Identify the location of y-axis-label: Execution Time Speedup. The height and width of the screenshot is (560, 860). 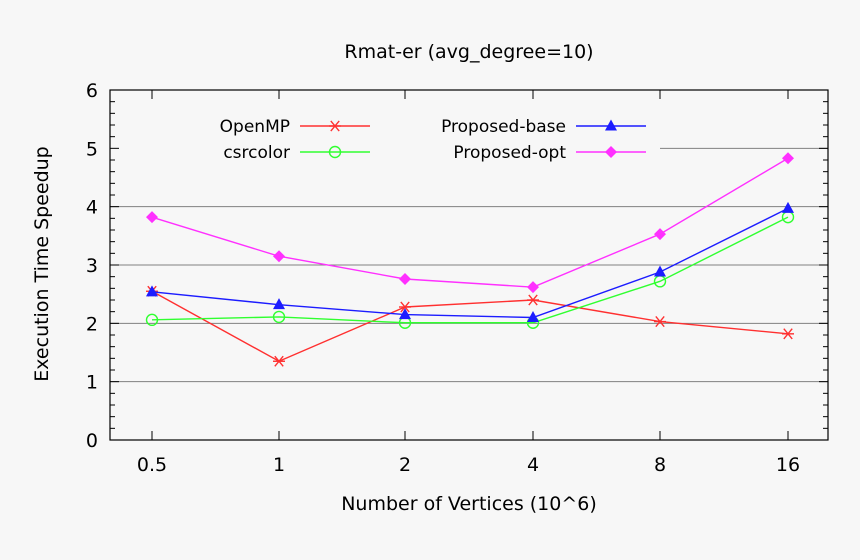
(42, 263).